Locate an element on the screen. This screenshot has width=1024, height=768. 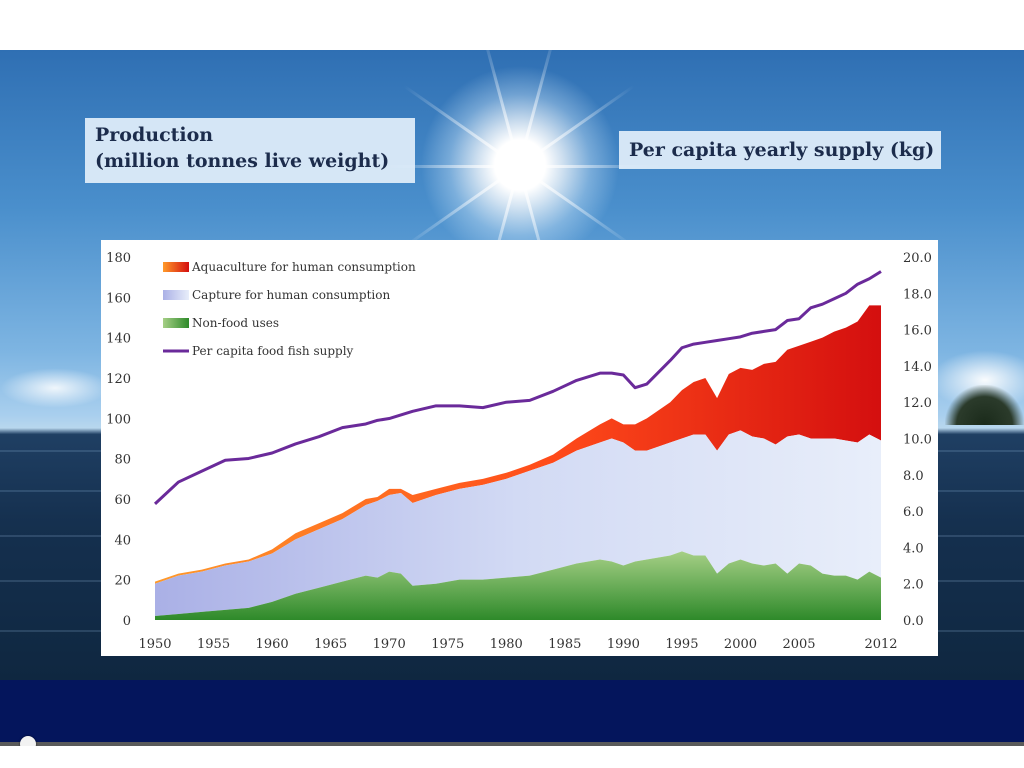
right-axis-tick: 10.0 is located at coordinates (917, 440).